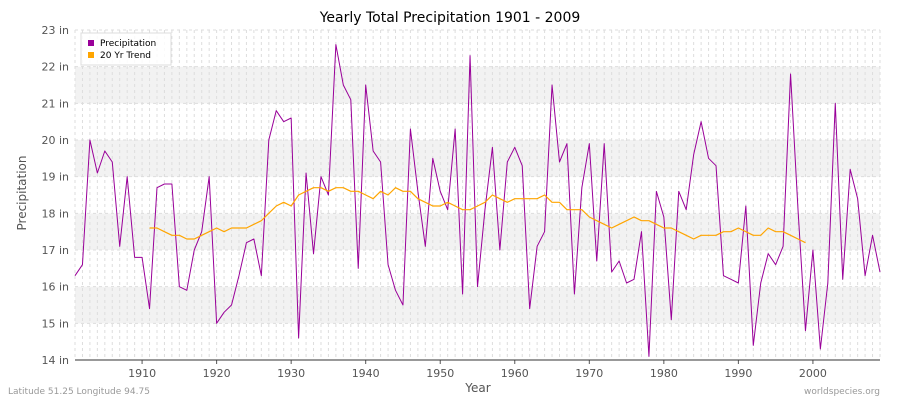  Describe the element at coordinates (79, 392) in the screenshot. I see `footer-coordinates: Latitude 51.25 Longitude 94.75` at that location.